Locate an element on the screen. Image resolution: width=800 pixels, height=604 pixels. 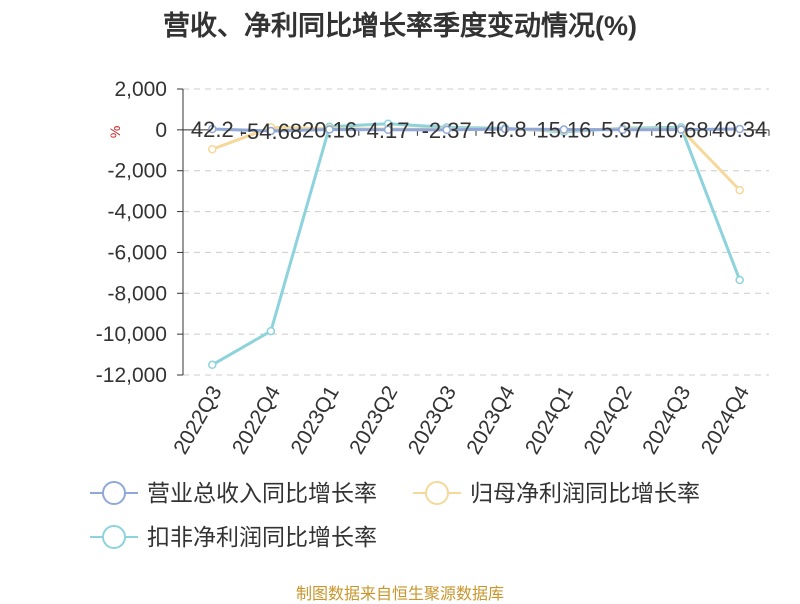
y-tick-label: -8,000 is located at coordinates (137, 293).